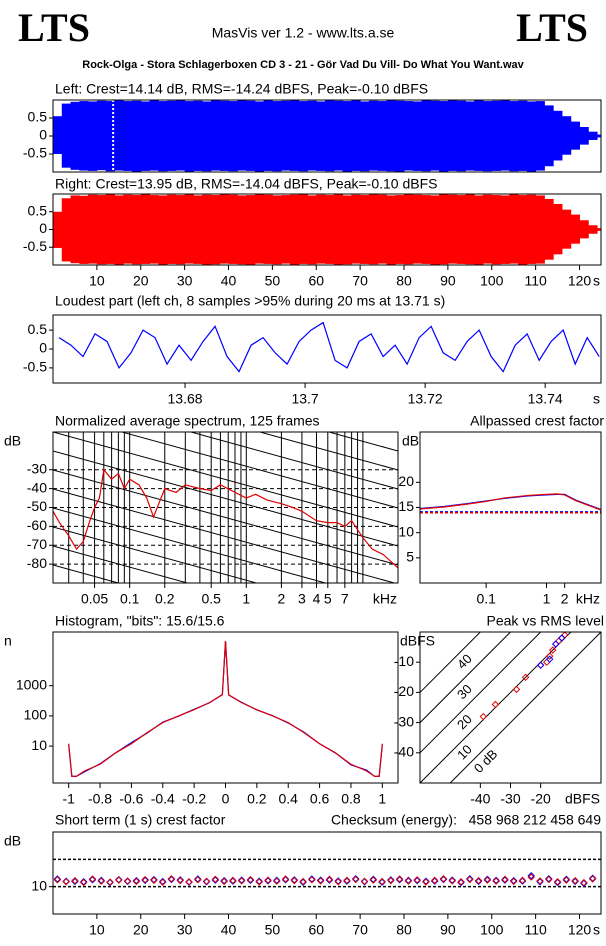  What do you see at coordinates (580, 930) in the screenshot?
I see `x-tick-label: 120` at bounding box center [580, 930].